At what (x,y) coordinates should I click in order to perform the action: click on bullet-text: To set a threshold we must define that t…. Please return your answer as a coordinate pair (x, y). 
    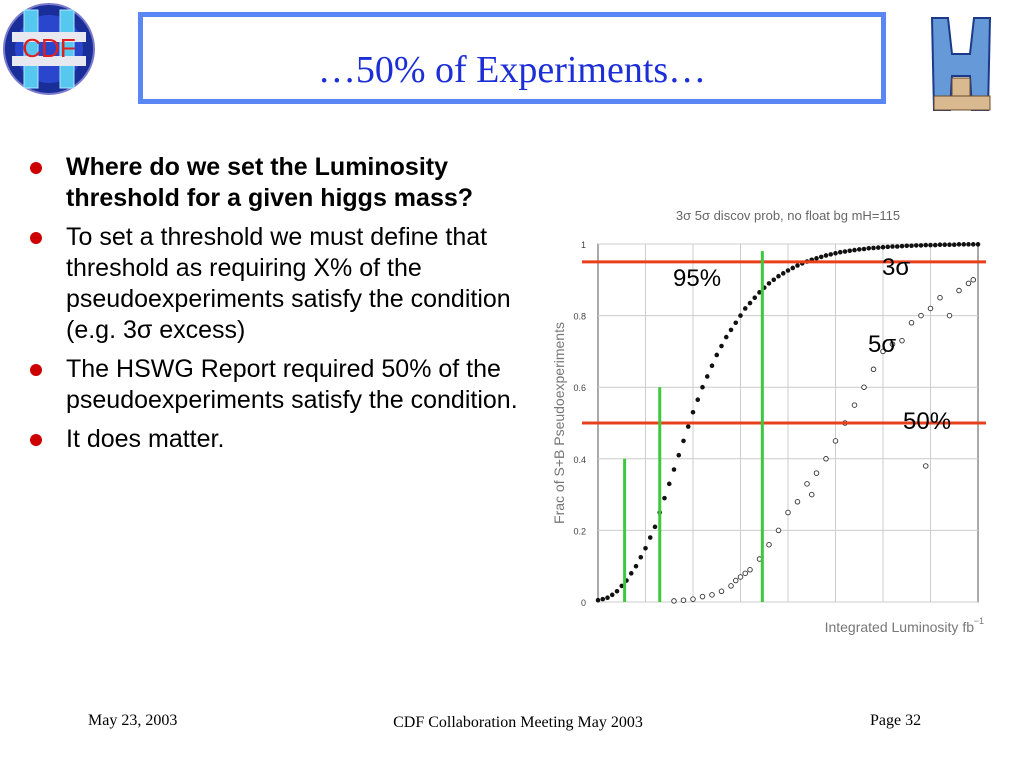
    Looking at the image, I should click on (288, 283).